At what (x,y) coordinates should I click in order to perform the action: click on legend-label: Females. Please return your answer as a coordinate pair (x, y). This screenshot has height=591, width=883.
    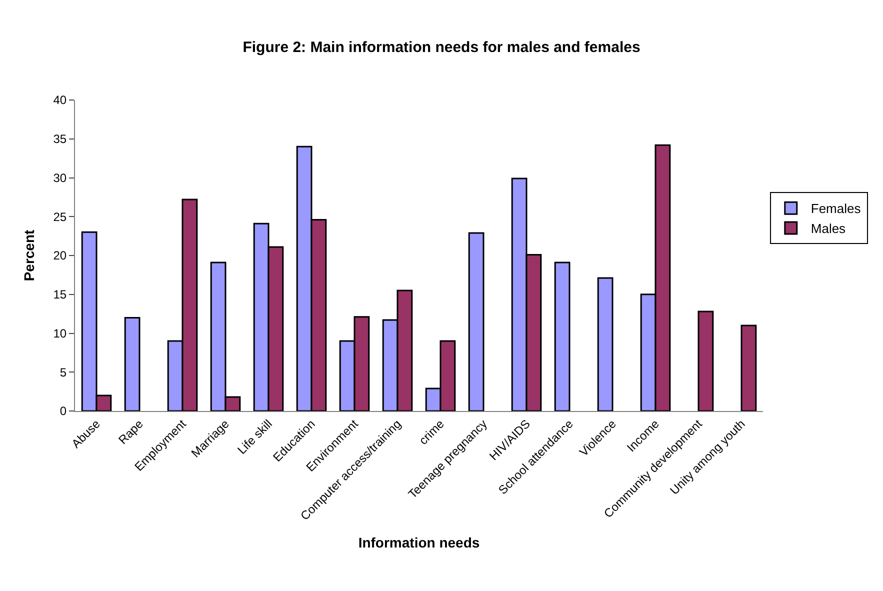
    Looking at the image, I should click on (836, 208).